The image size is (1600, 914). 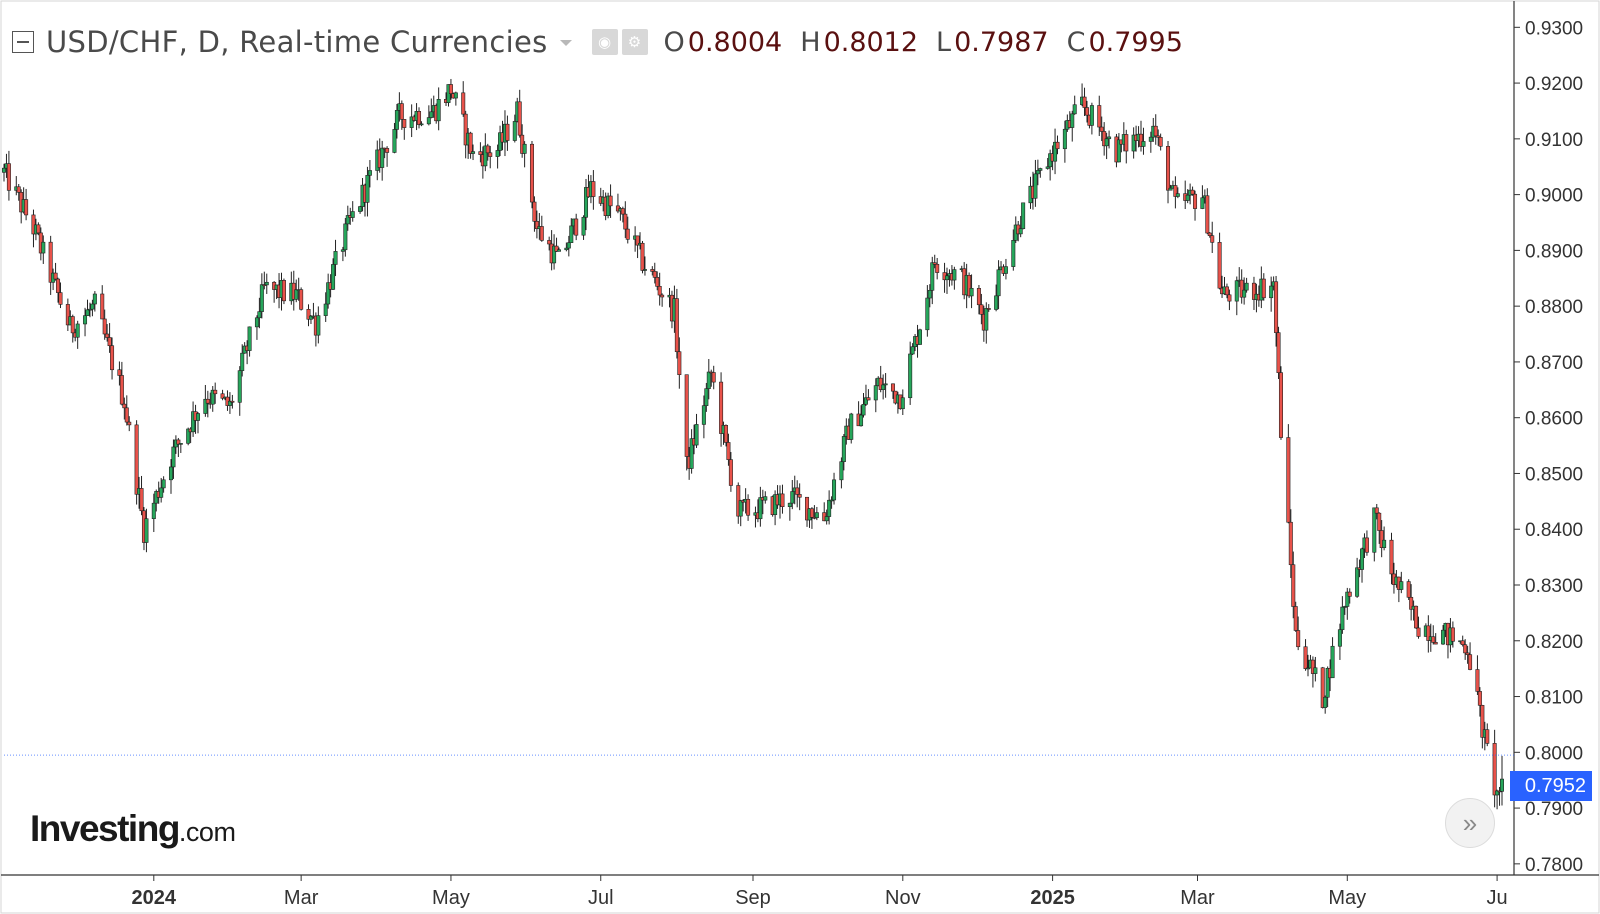 I want to click on collapse-icon, so click(x=23, y=42).